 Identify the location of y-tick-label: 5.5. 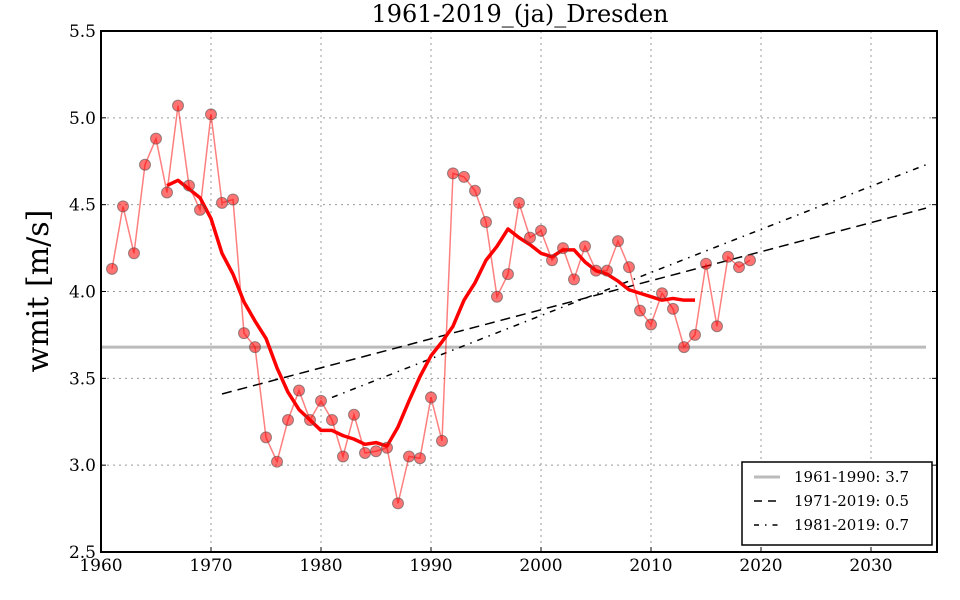
(82, 32).